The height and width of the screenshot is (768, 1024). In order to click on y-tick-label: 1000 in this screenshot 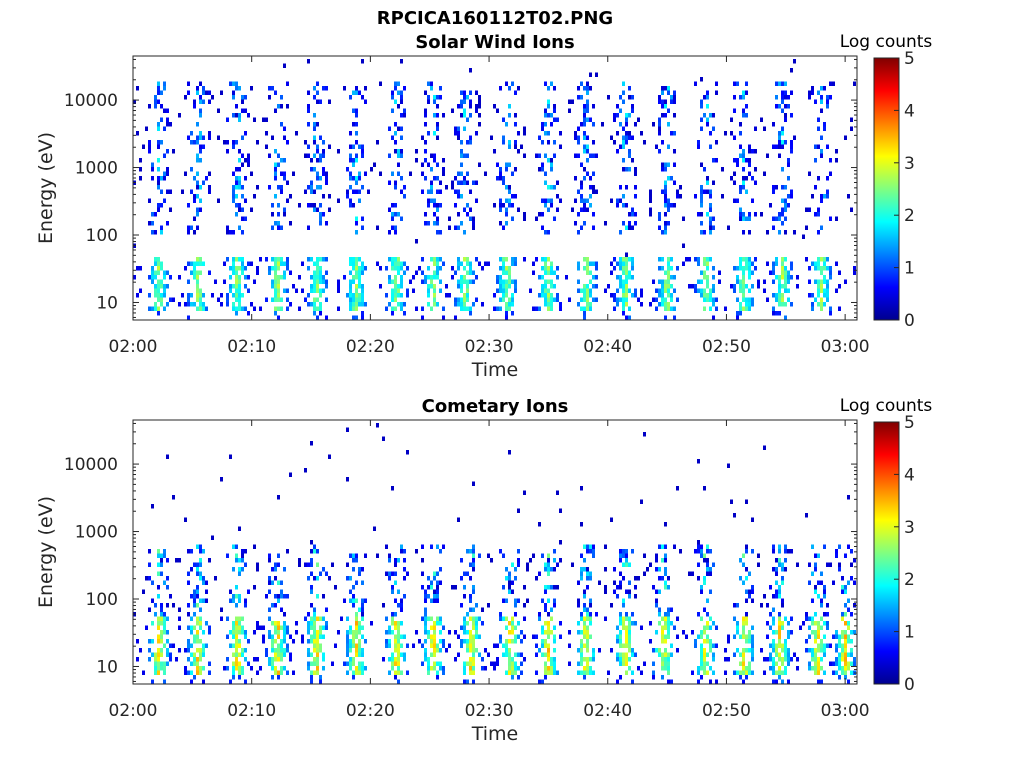, I will do `click(96, 533)`.